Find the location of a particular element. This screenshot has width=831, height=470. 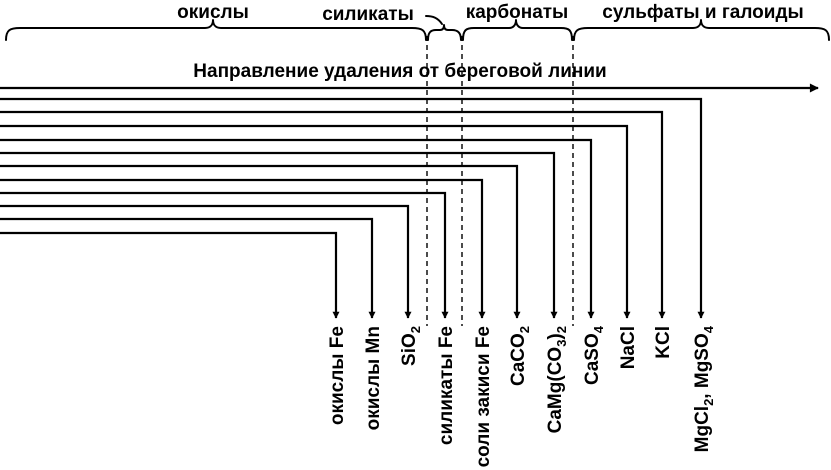

label-fe-oxides: окислы Fe is located at coordinates (337, 375).